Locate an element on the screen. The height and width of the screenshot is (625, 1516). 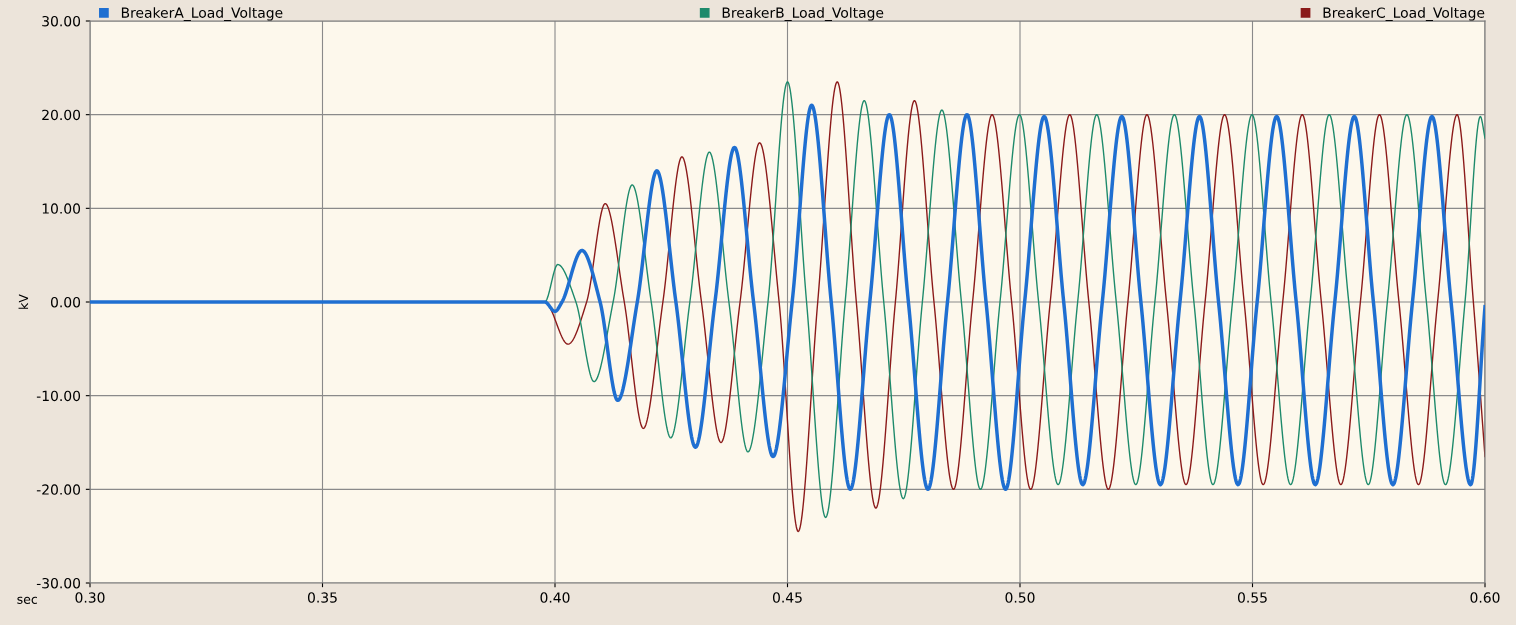
x-tick-label: 0.55 is located at coordinates (1252, 597).